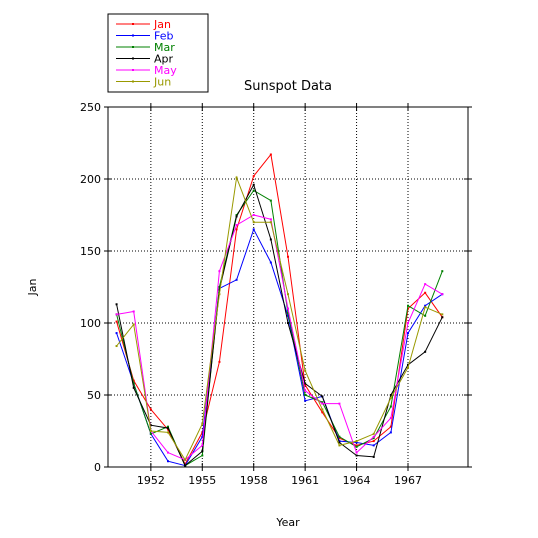 The width and height of the screenshot is (538, 538). I want to click on y-tick-label: 0, so click(97, 467).